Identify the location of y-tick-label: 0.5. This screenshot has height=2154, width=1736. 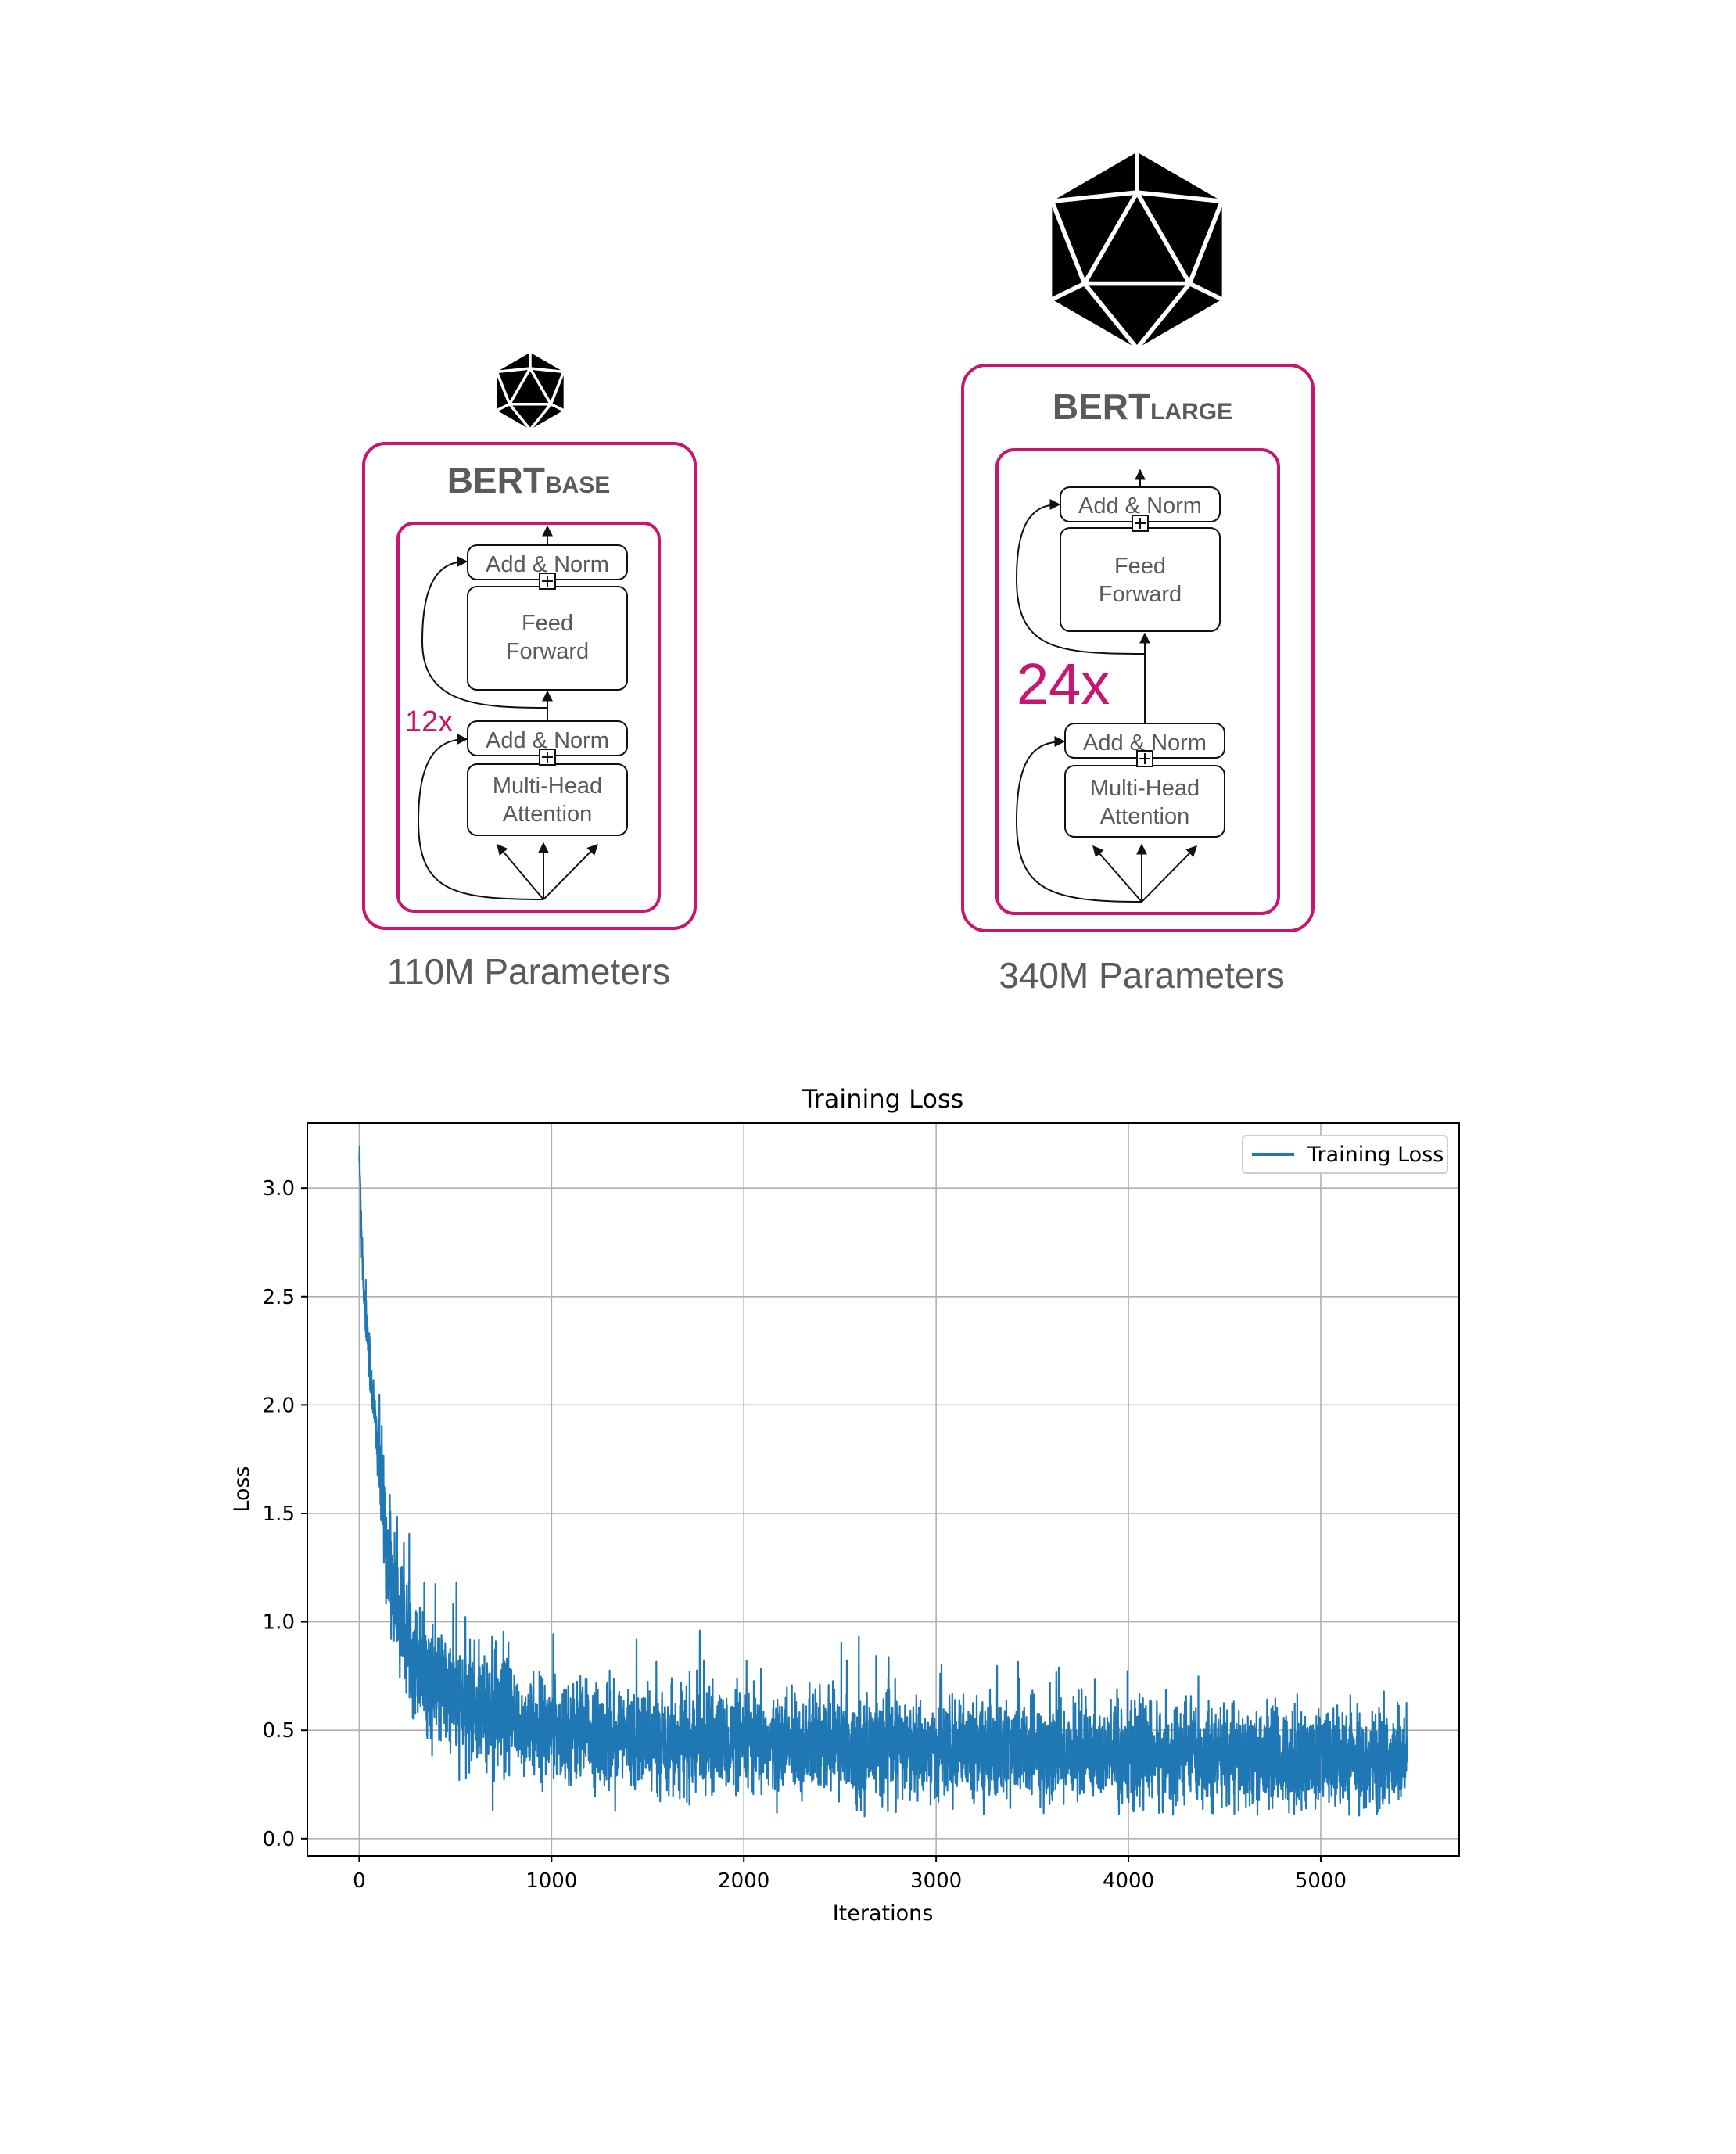
(279, 1731).